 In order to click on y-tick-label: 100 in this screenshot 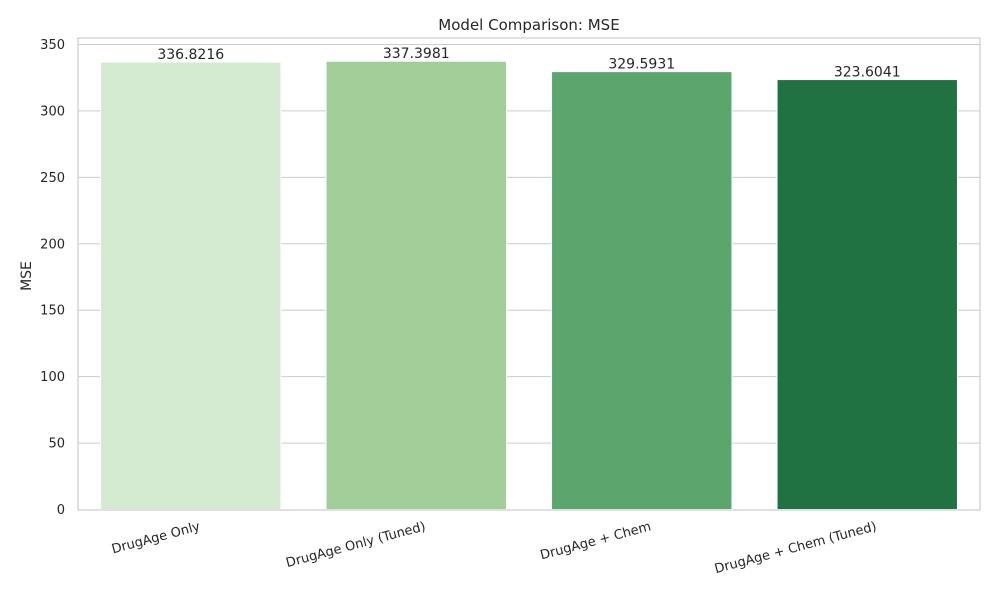, I will do `click(52, 377)`.